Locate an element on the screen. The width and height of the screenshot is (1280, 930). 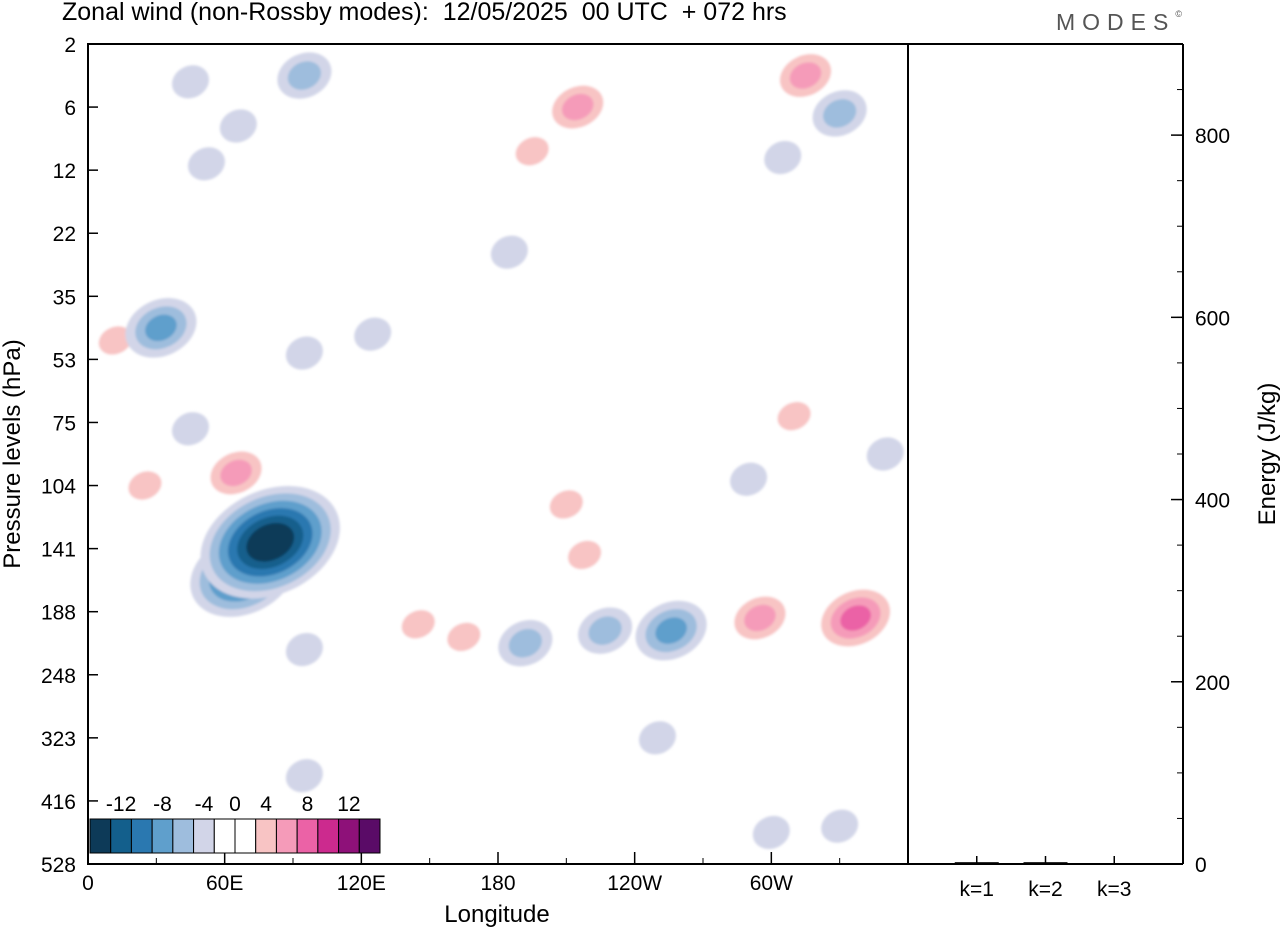
logo-mark: © is located at coordinates (1178, 14).